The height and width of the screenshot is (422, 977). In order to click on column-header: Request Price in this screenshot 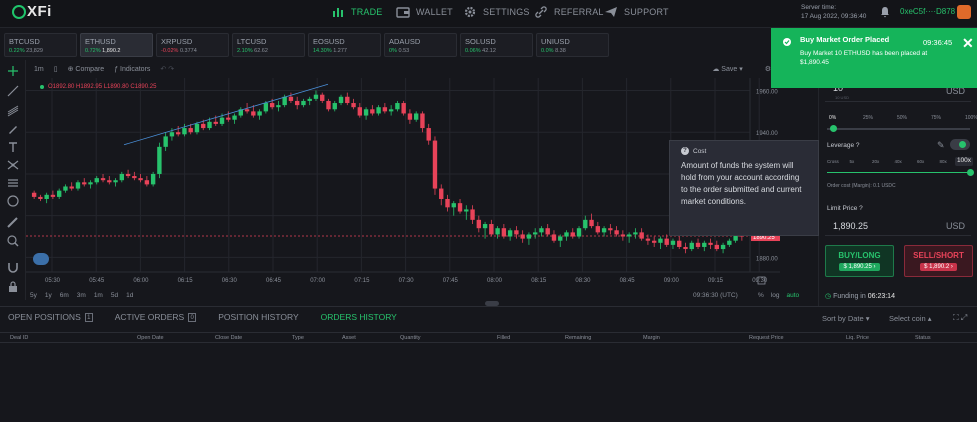, I will do `click(766, 338)`.